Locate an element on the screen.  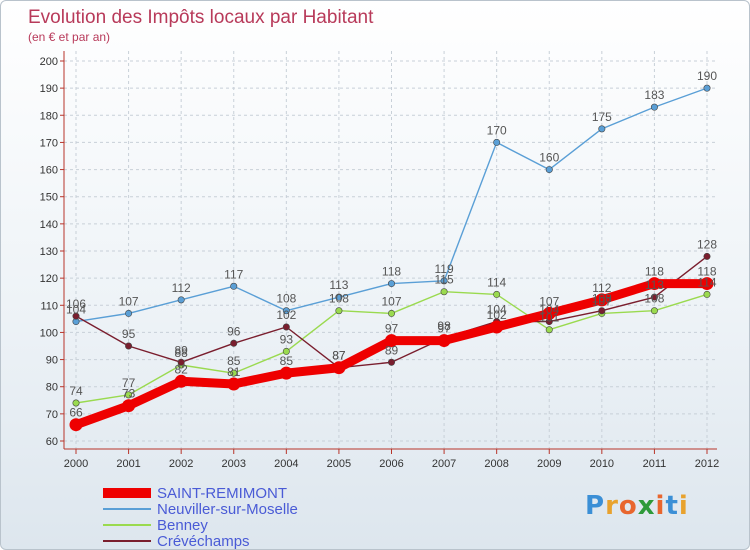
y-tick-label: 160 is located at coordinates (49, 171).